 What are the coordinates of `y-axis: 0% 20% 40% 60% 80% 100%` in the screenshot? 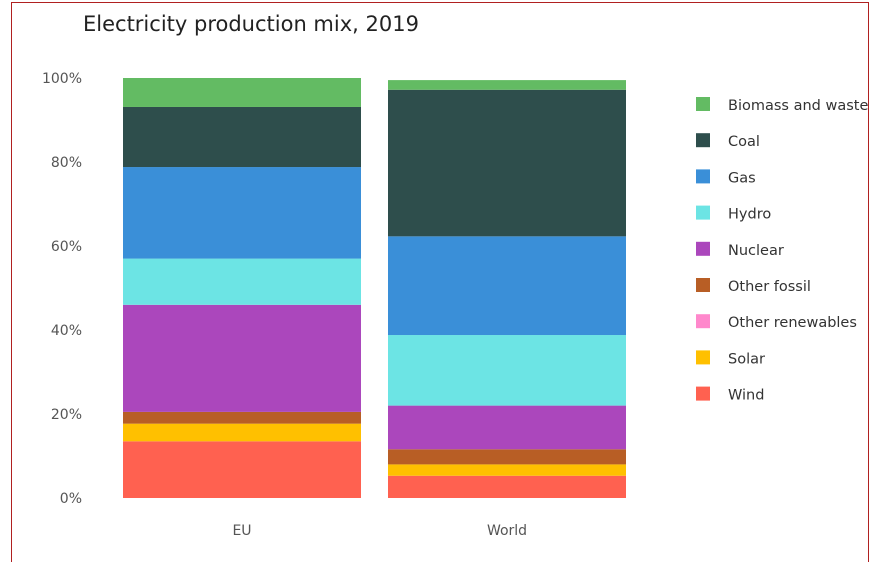 It's located at (62, 289).